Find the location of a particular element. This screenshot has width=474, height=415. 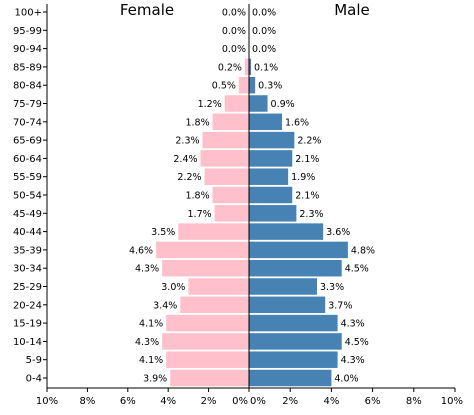

age-group-label: 55-59 is located at coordinates (27, 177).